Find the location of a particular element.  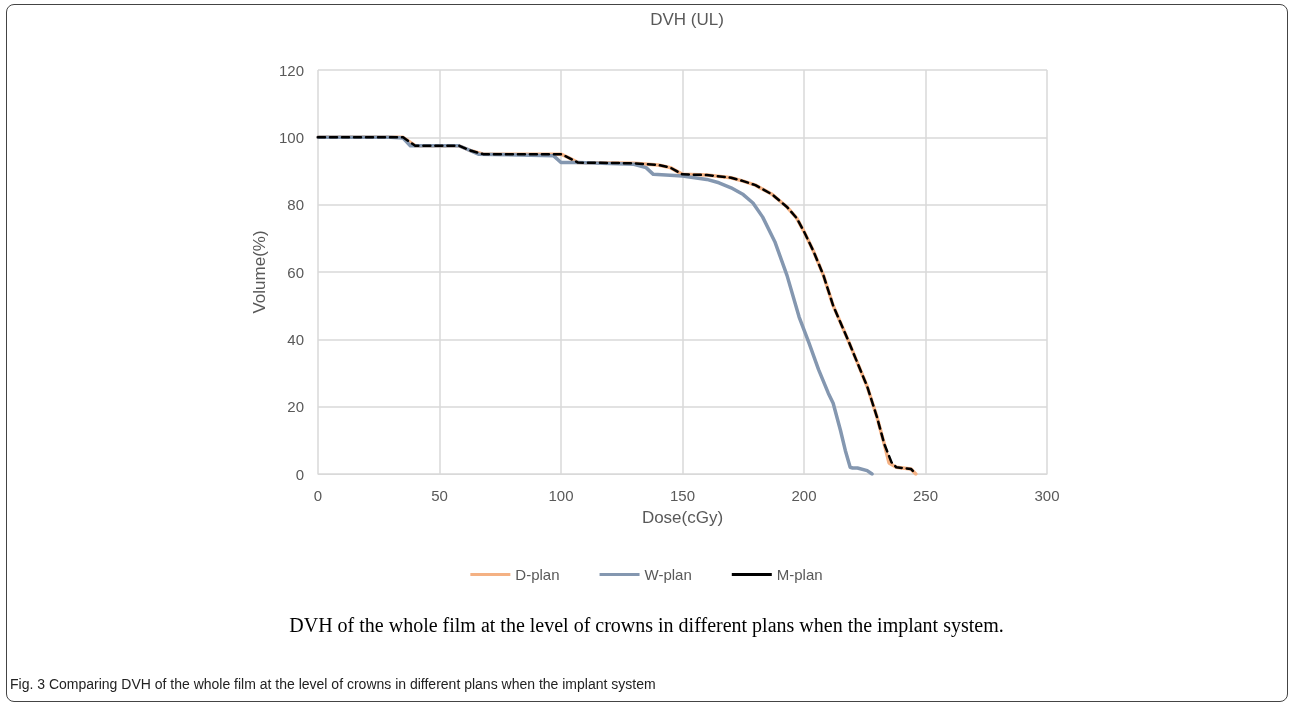

y-tick-label: 80 is located at coordinates (295, 205).